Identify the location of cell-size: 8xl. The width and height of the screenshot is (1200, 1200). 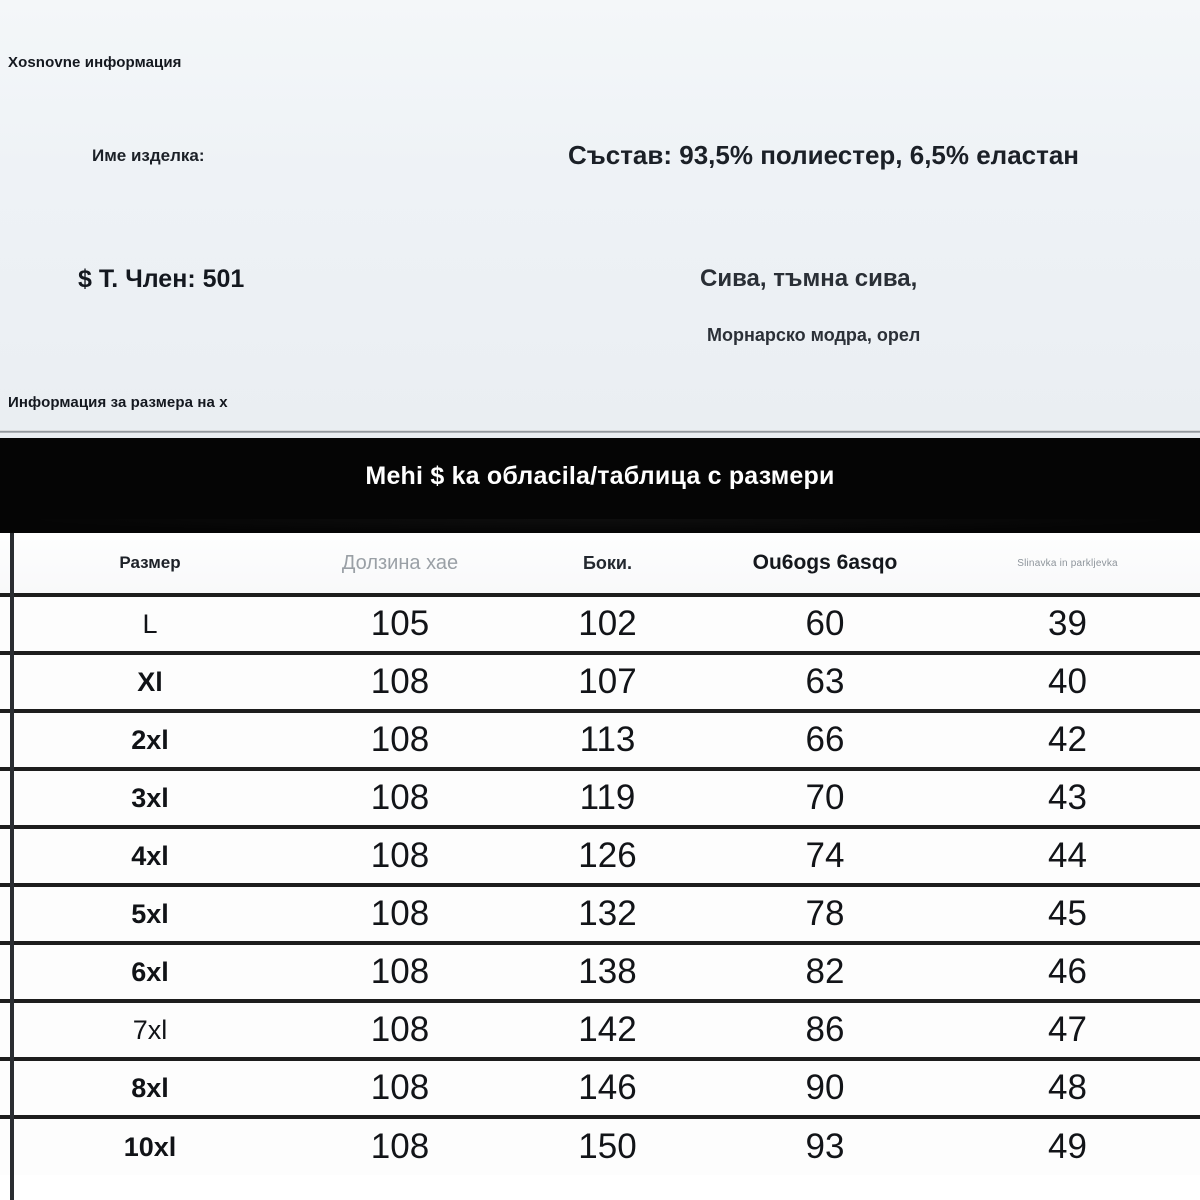
(150, 1089).